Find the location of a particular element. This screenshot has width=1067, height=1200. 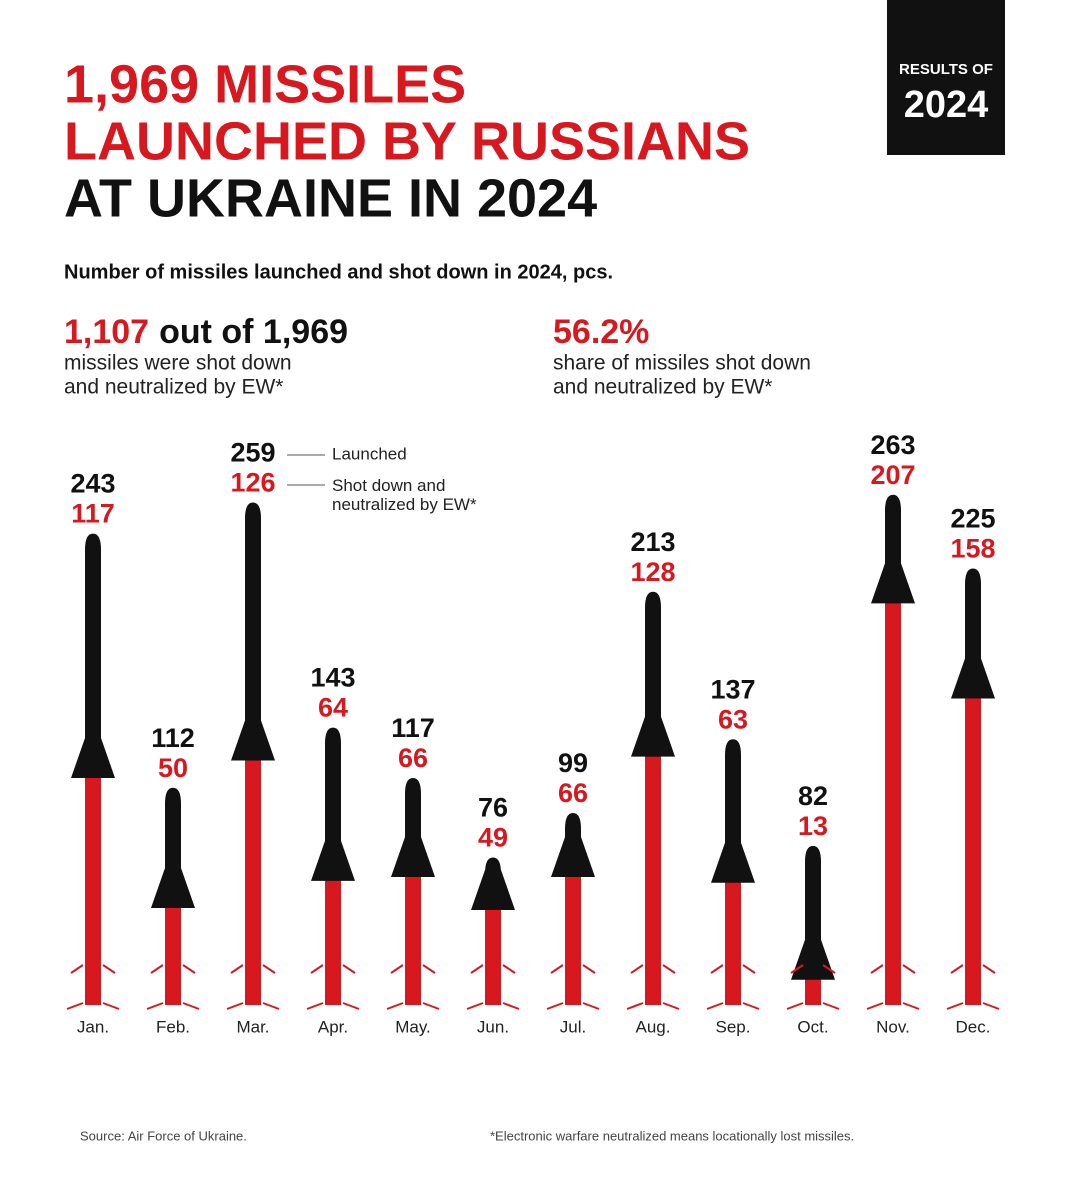

legend-label: Shot down and neutralized by EW* is located at coordinates (404, 495).